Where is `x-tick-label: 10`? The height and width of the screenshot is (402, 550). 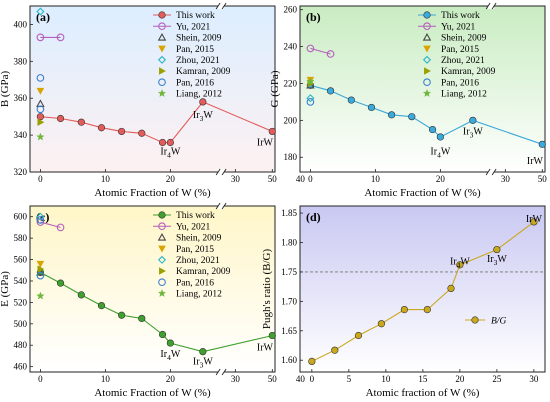 x-tick-label: 10 is located at coordinates (106, 379).